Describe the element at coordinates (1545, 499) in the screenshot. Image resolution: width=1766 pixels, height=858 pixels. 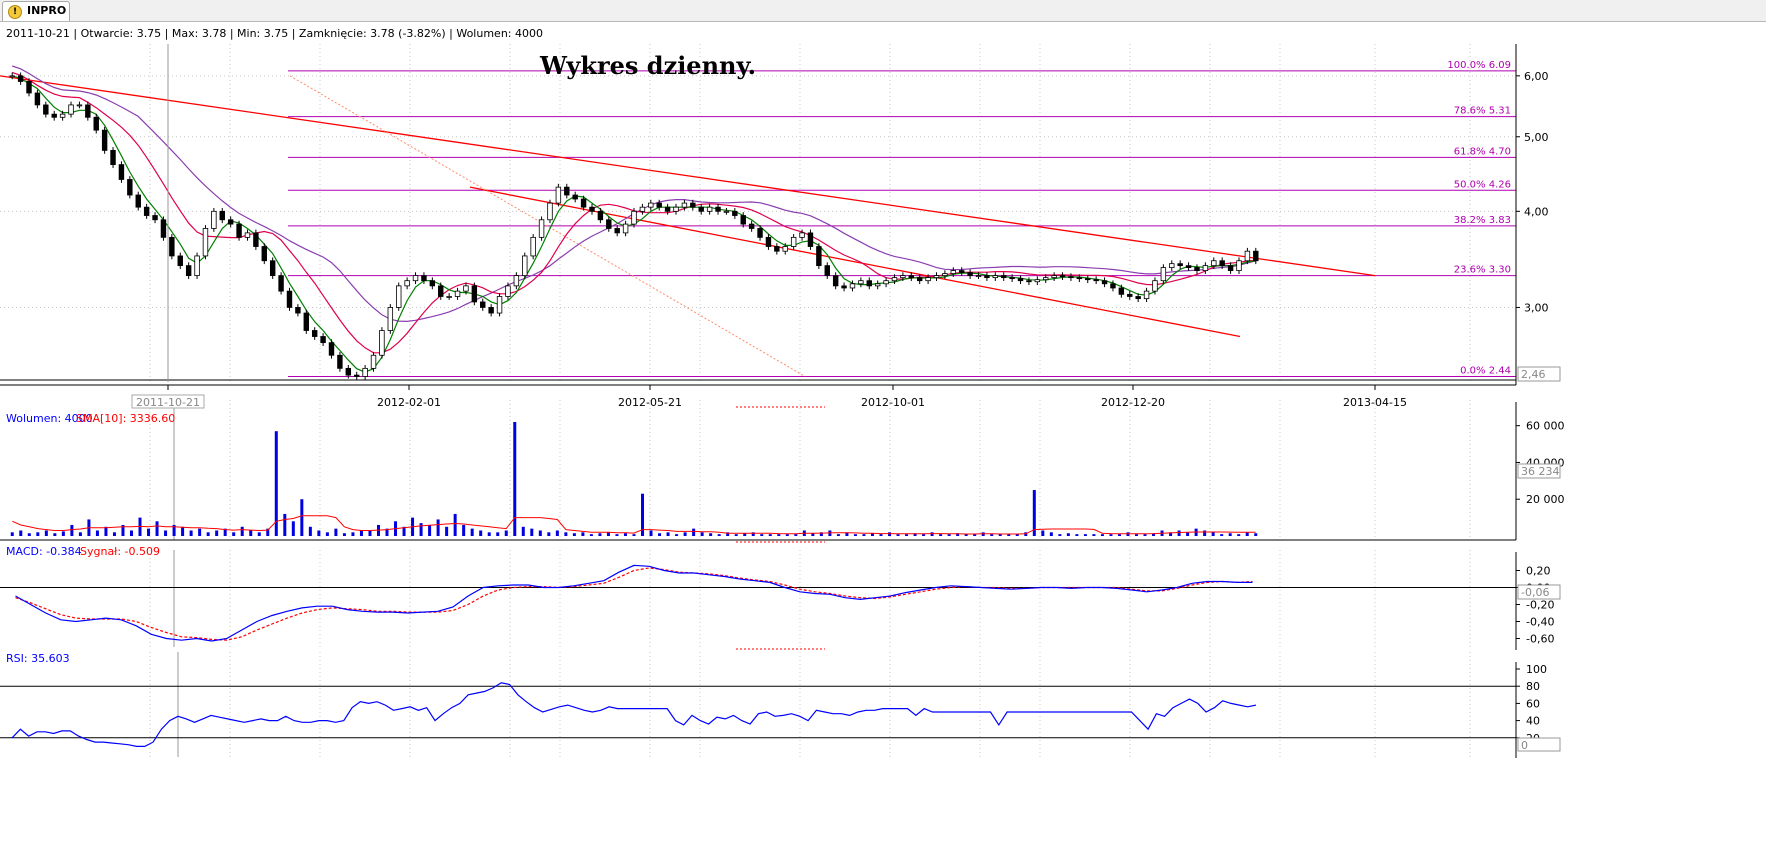
I see `volume-tick-label: 20 000` at that location.